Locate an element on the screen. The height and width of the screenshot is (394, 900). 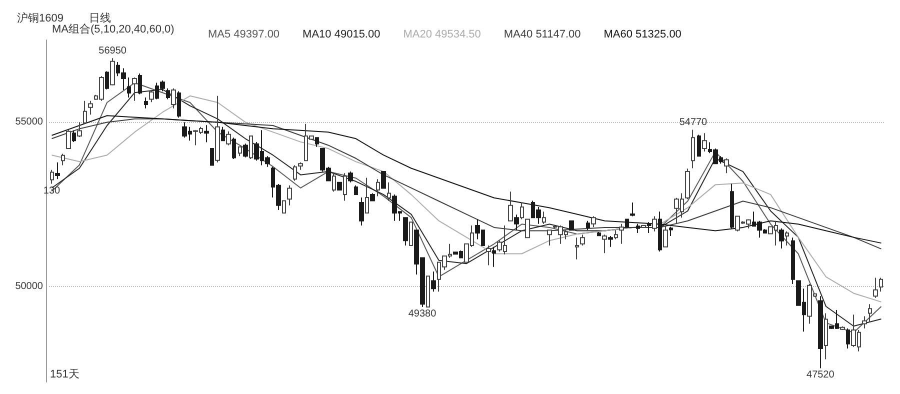
text: MA40 51147.00 is located at coordinates (542, 34).